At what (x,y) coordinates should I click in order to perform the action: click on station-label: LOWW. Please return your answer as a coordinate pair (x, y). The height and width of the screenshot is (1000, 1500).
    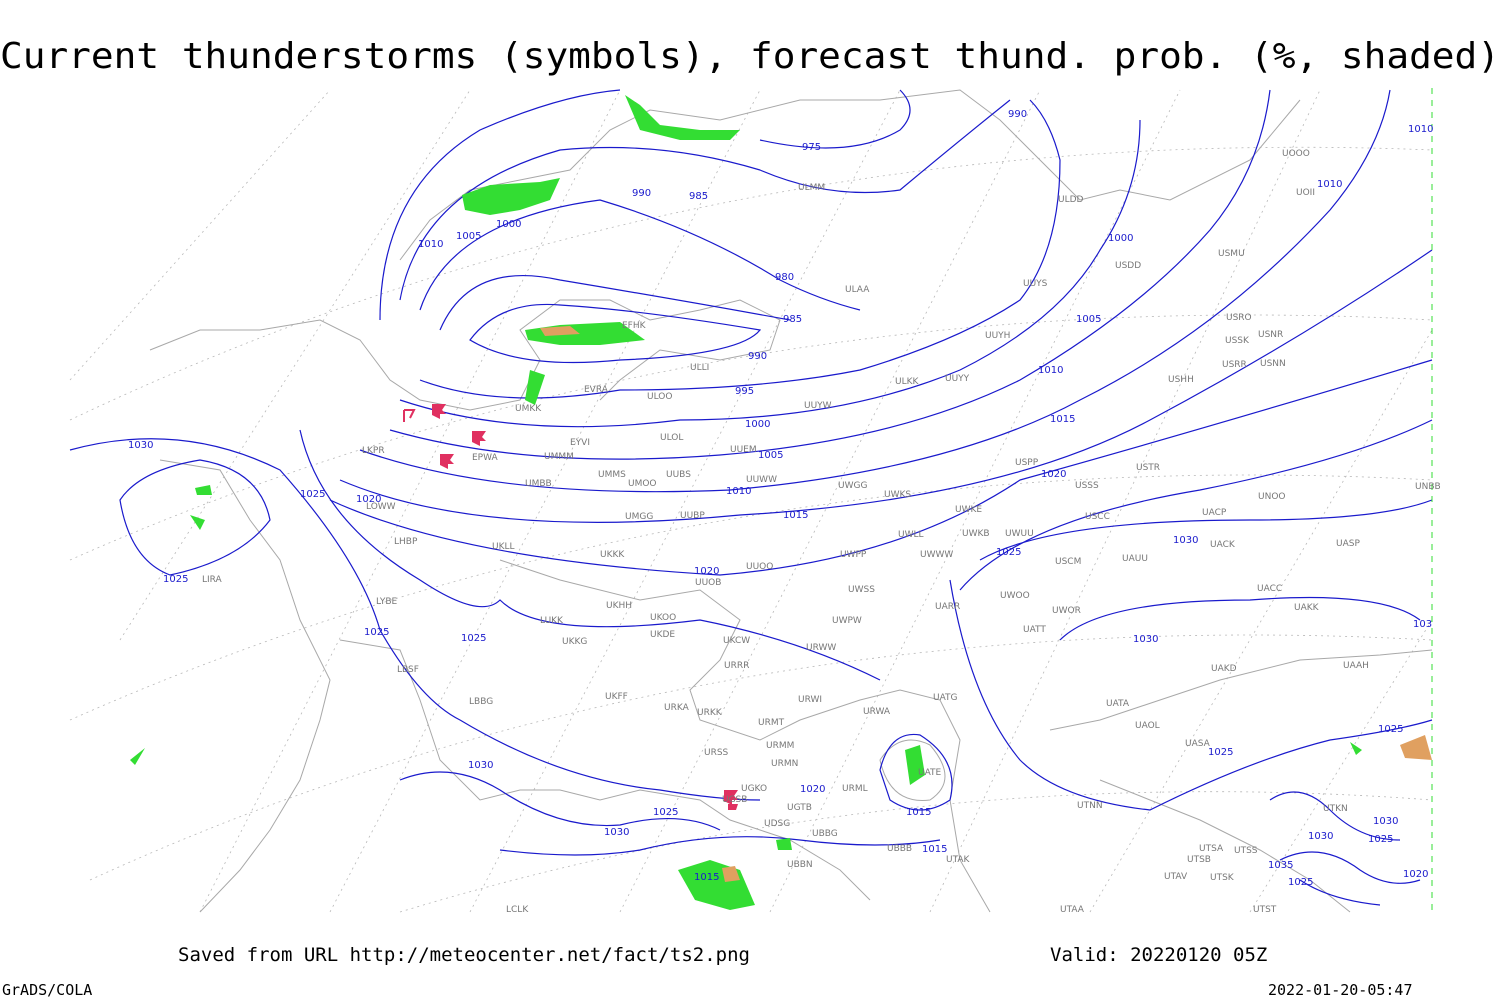
    Looking at the image, I should click on (381, 507).